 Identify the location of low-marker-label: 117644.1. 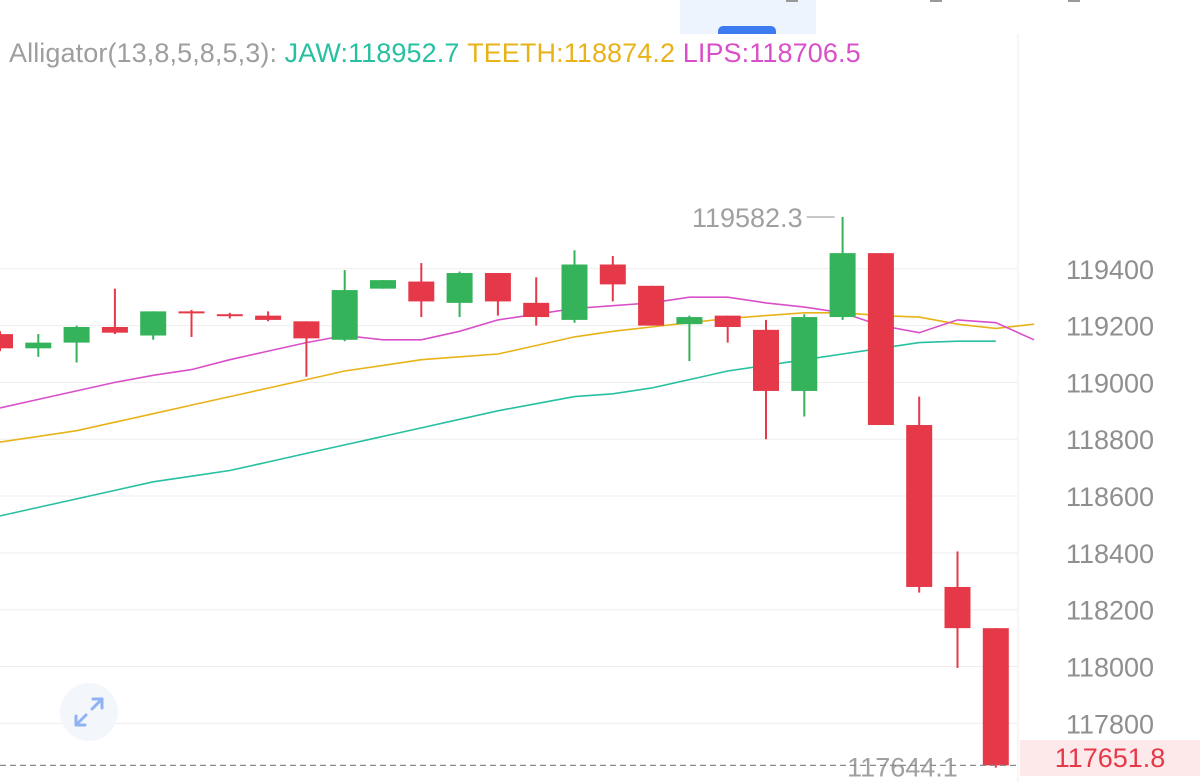
(902, 767).